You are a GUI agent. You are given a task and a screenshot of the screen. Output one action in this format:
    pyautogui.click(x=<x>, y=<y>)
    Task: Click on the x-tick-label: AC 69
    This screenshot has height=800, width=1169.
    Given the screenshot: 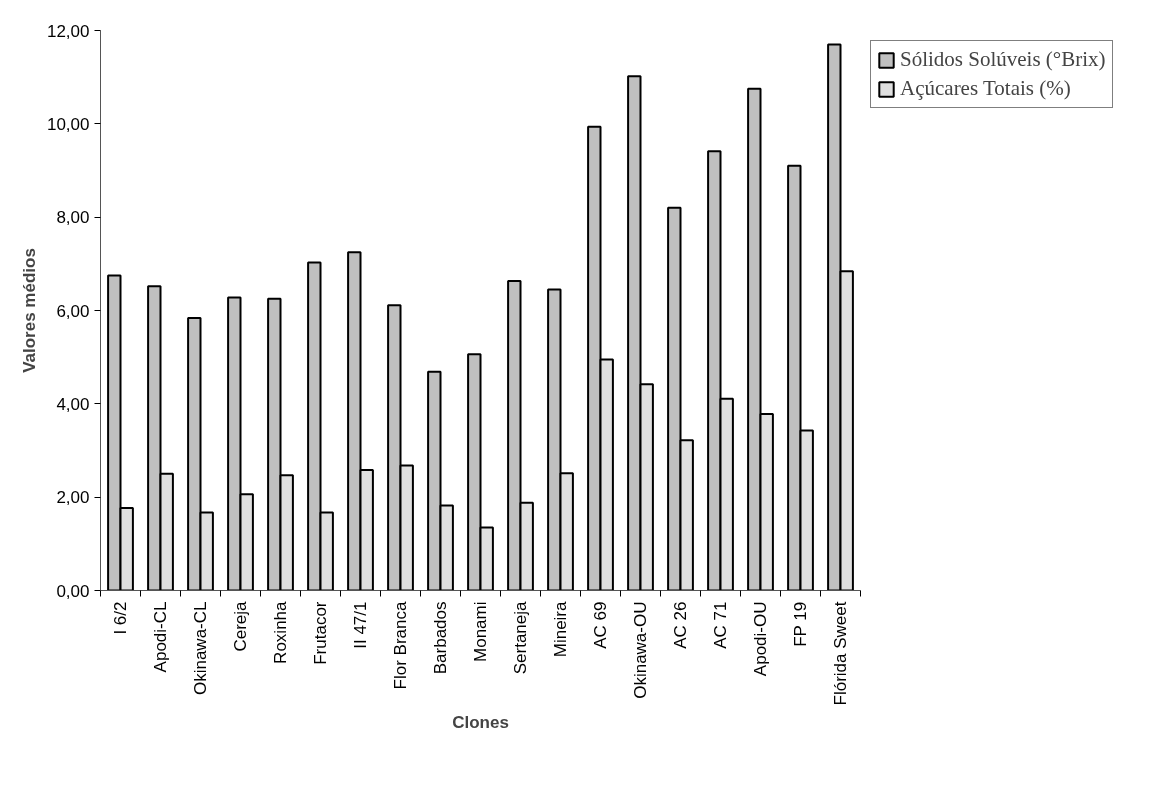 What is the action you would take?
    pyautogui.click(x=600, y=625)
    